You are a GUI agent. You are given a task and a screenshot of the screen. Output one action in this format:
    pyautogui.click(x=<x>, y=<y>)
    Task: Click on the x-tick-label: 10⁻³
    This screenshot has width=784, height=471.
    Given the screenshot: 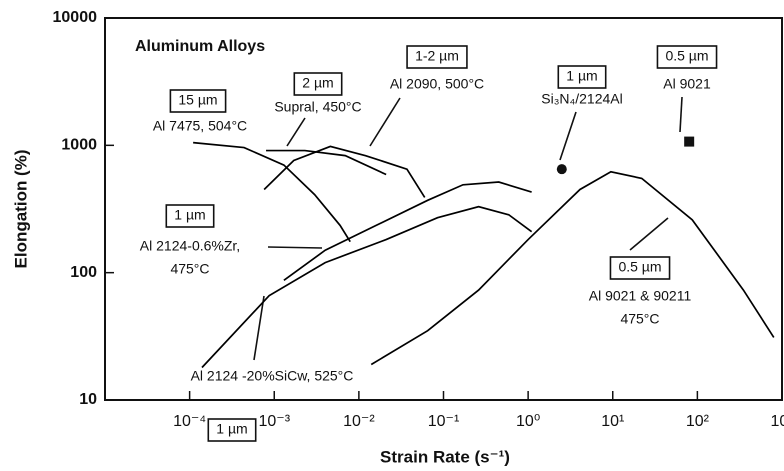 What is the action you would take?
    pyautogui.click(x=274, y=421)
    